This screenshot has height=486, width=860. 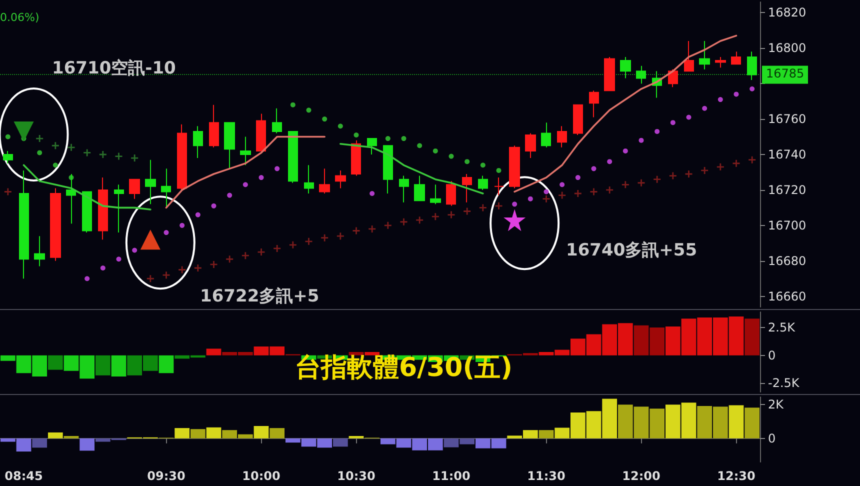 I want to click on y-tick-label: -2.5K, so click(x=784, y=383).